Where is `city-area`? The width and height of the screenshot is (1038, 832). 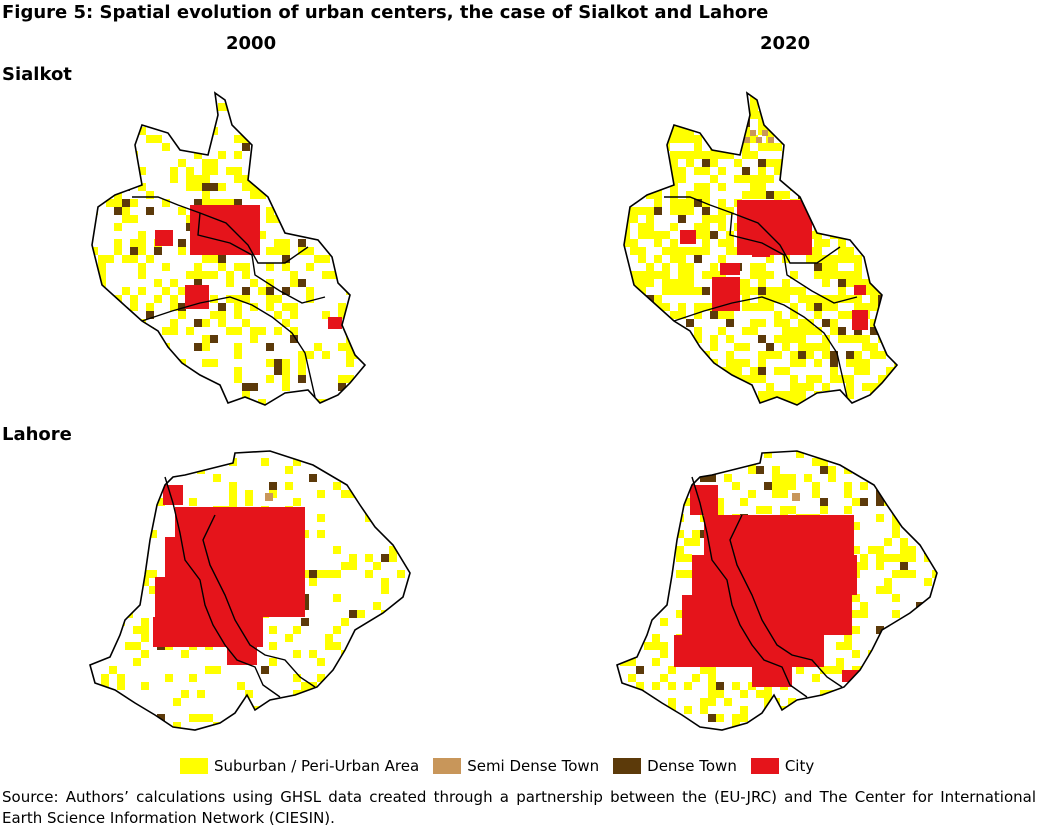 city-area is located at coordinates (240, 522).